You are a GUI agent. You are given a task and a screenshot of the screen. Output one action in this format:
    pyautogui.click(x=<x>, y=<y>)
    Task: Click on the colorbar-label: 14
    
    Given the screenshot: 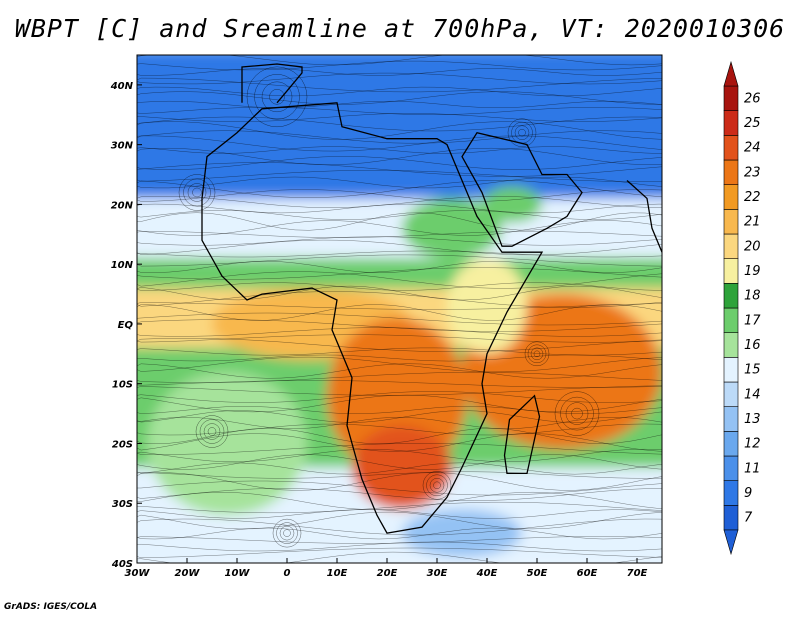 What is the action you would take?
    pyautogui.click(x=752, y=394)
    